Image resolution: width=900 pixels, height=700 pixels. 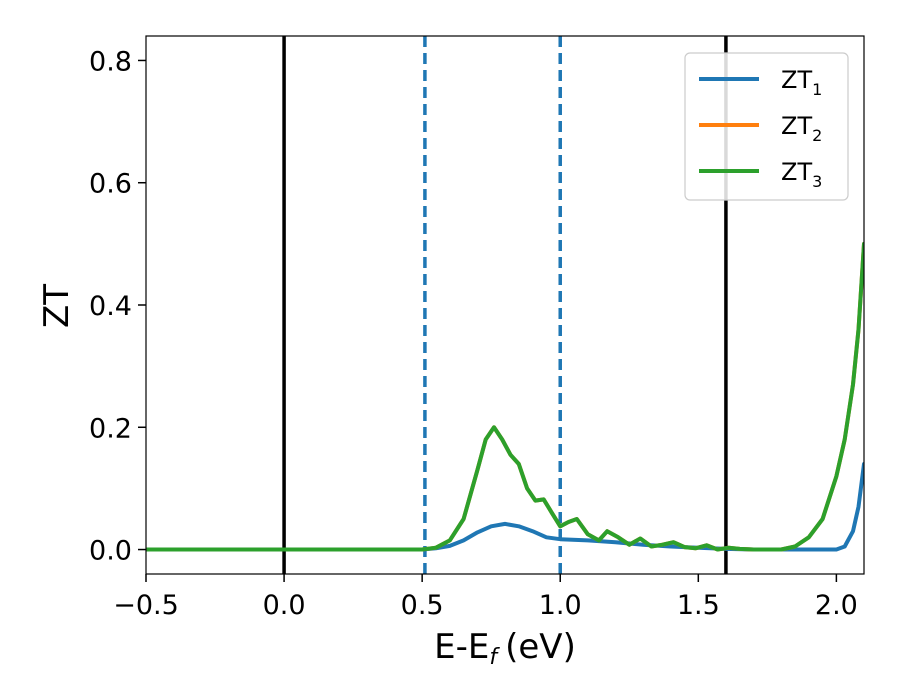 I want to click on legend-label-1: ZT1, so click(x=801, y=82).